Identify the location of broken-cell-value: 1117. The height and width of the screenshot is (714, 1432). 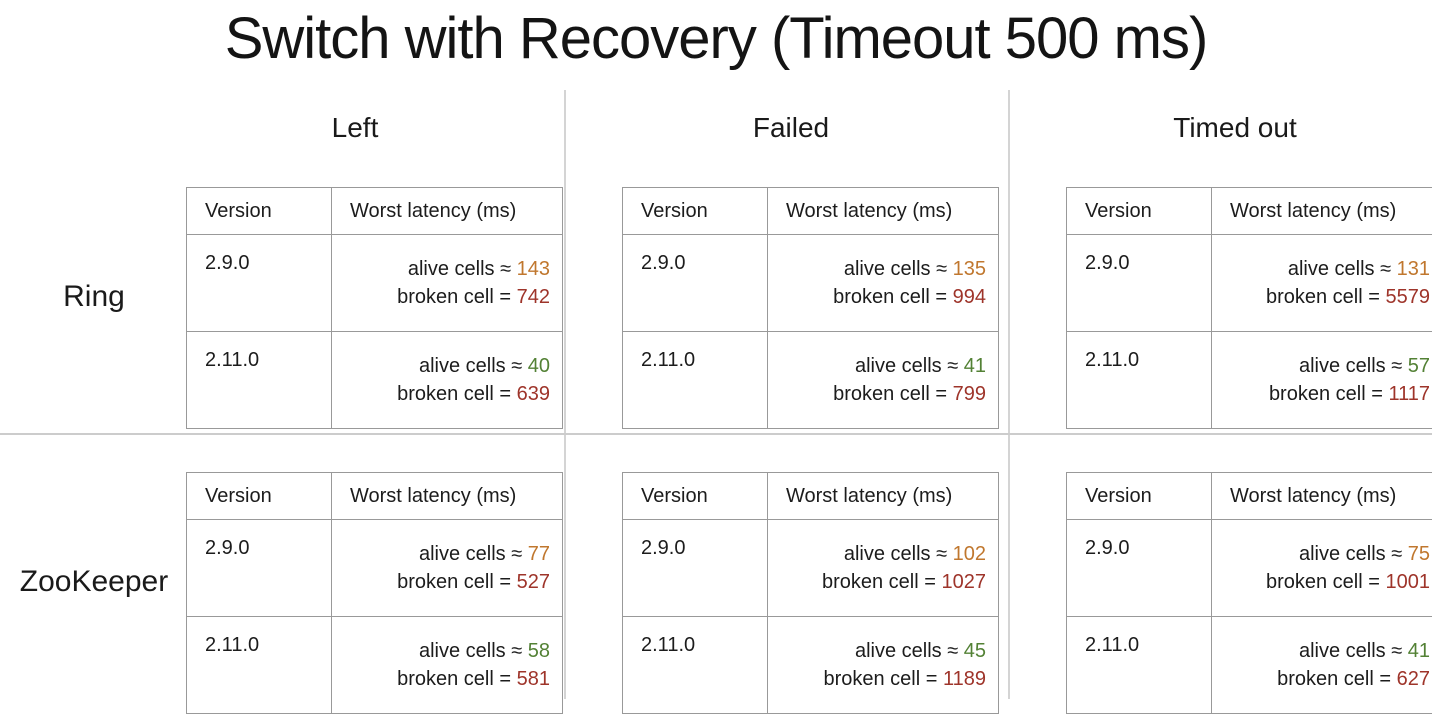
(1409, 394).